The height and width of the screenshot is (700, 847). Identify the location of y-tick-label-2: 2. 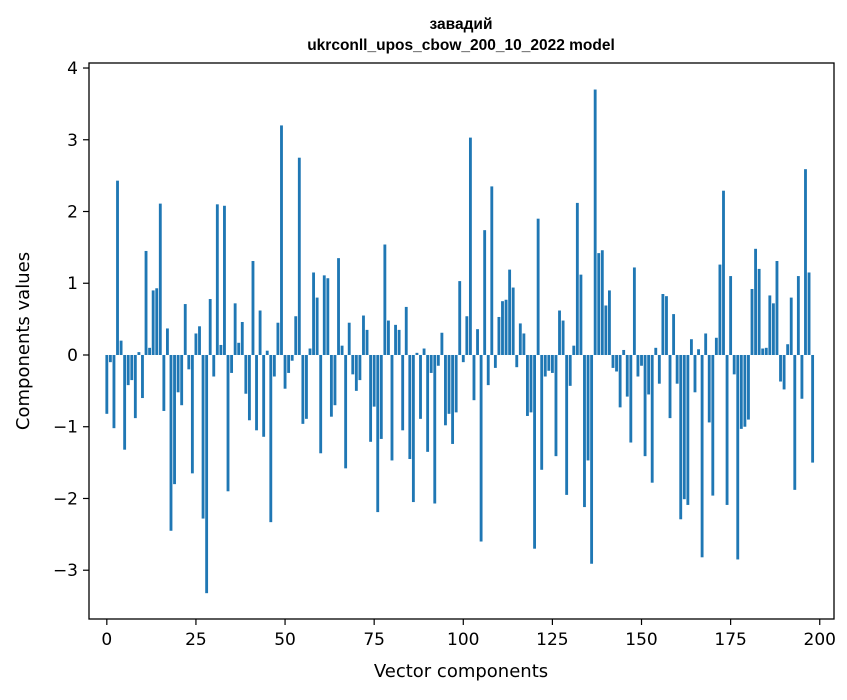
(72, 213).